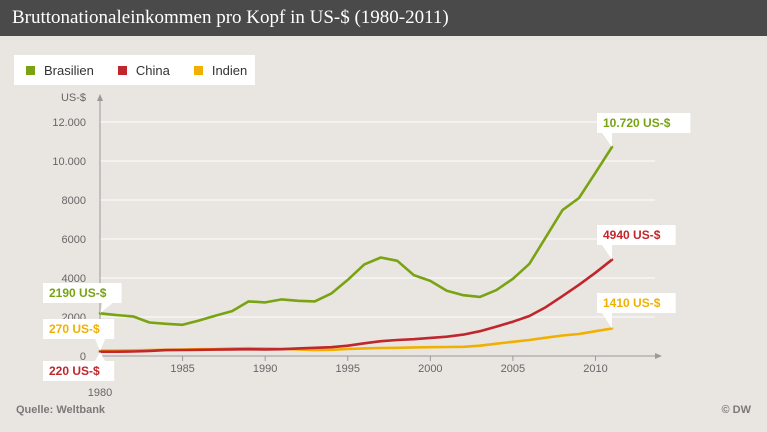 Image resolution: width=767 pixels, height=432 pixels. I want to click on legend-item-indien: Indien, so click(220, 70).